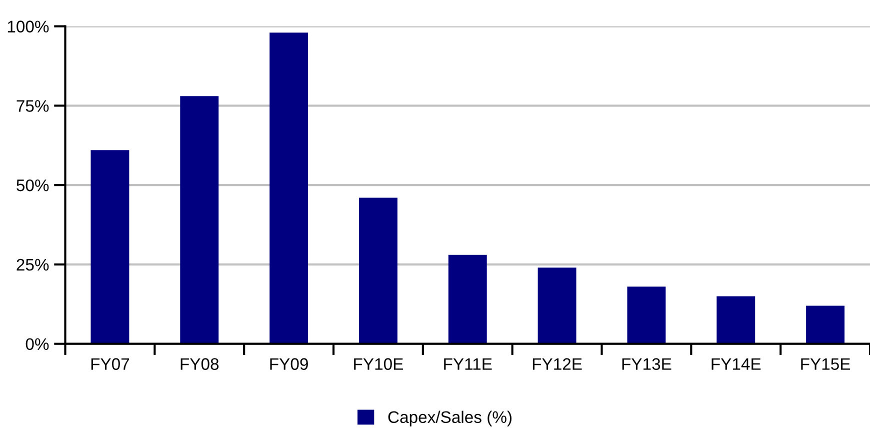  What do you see at coordinates (199, 364) in the screenshot?
I see `x-tick-label: FY08` at bounding box center [199, 364].